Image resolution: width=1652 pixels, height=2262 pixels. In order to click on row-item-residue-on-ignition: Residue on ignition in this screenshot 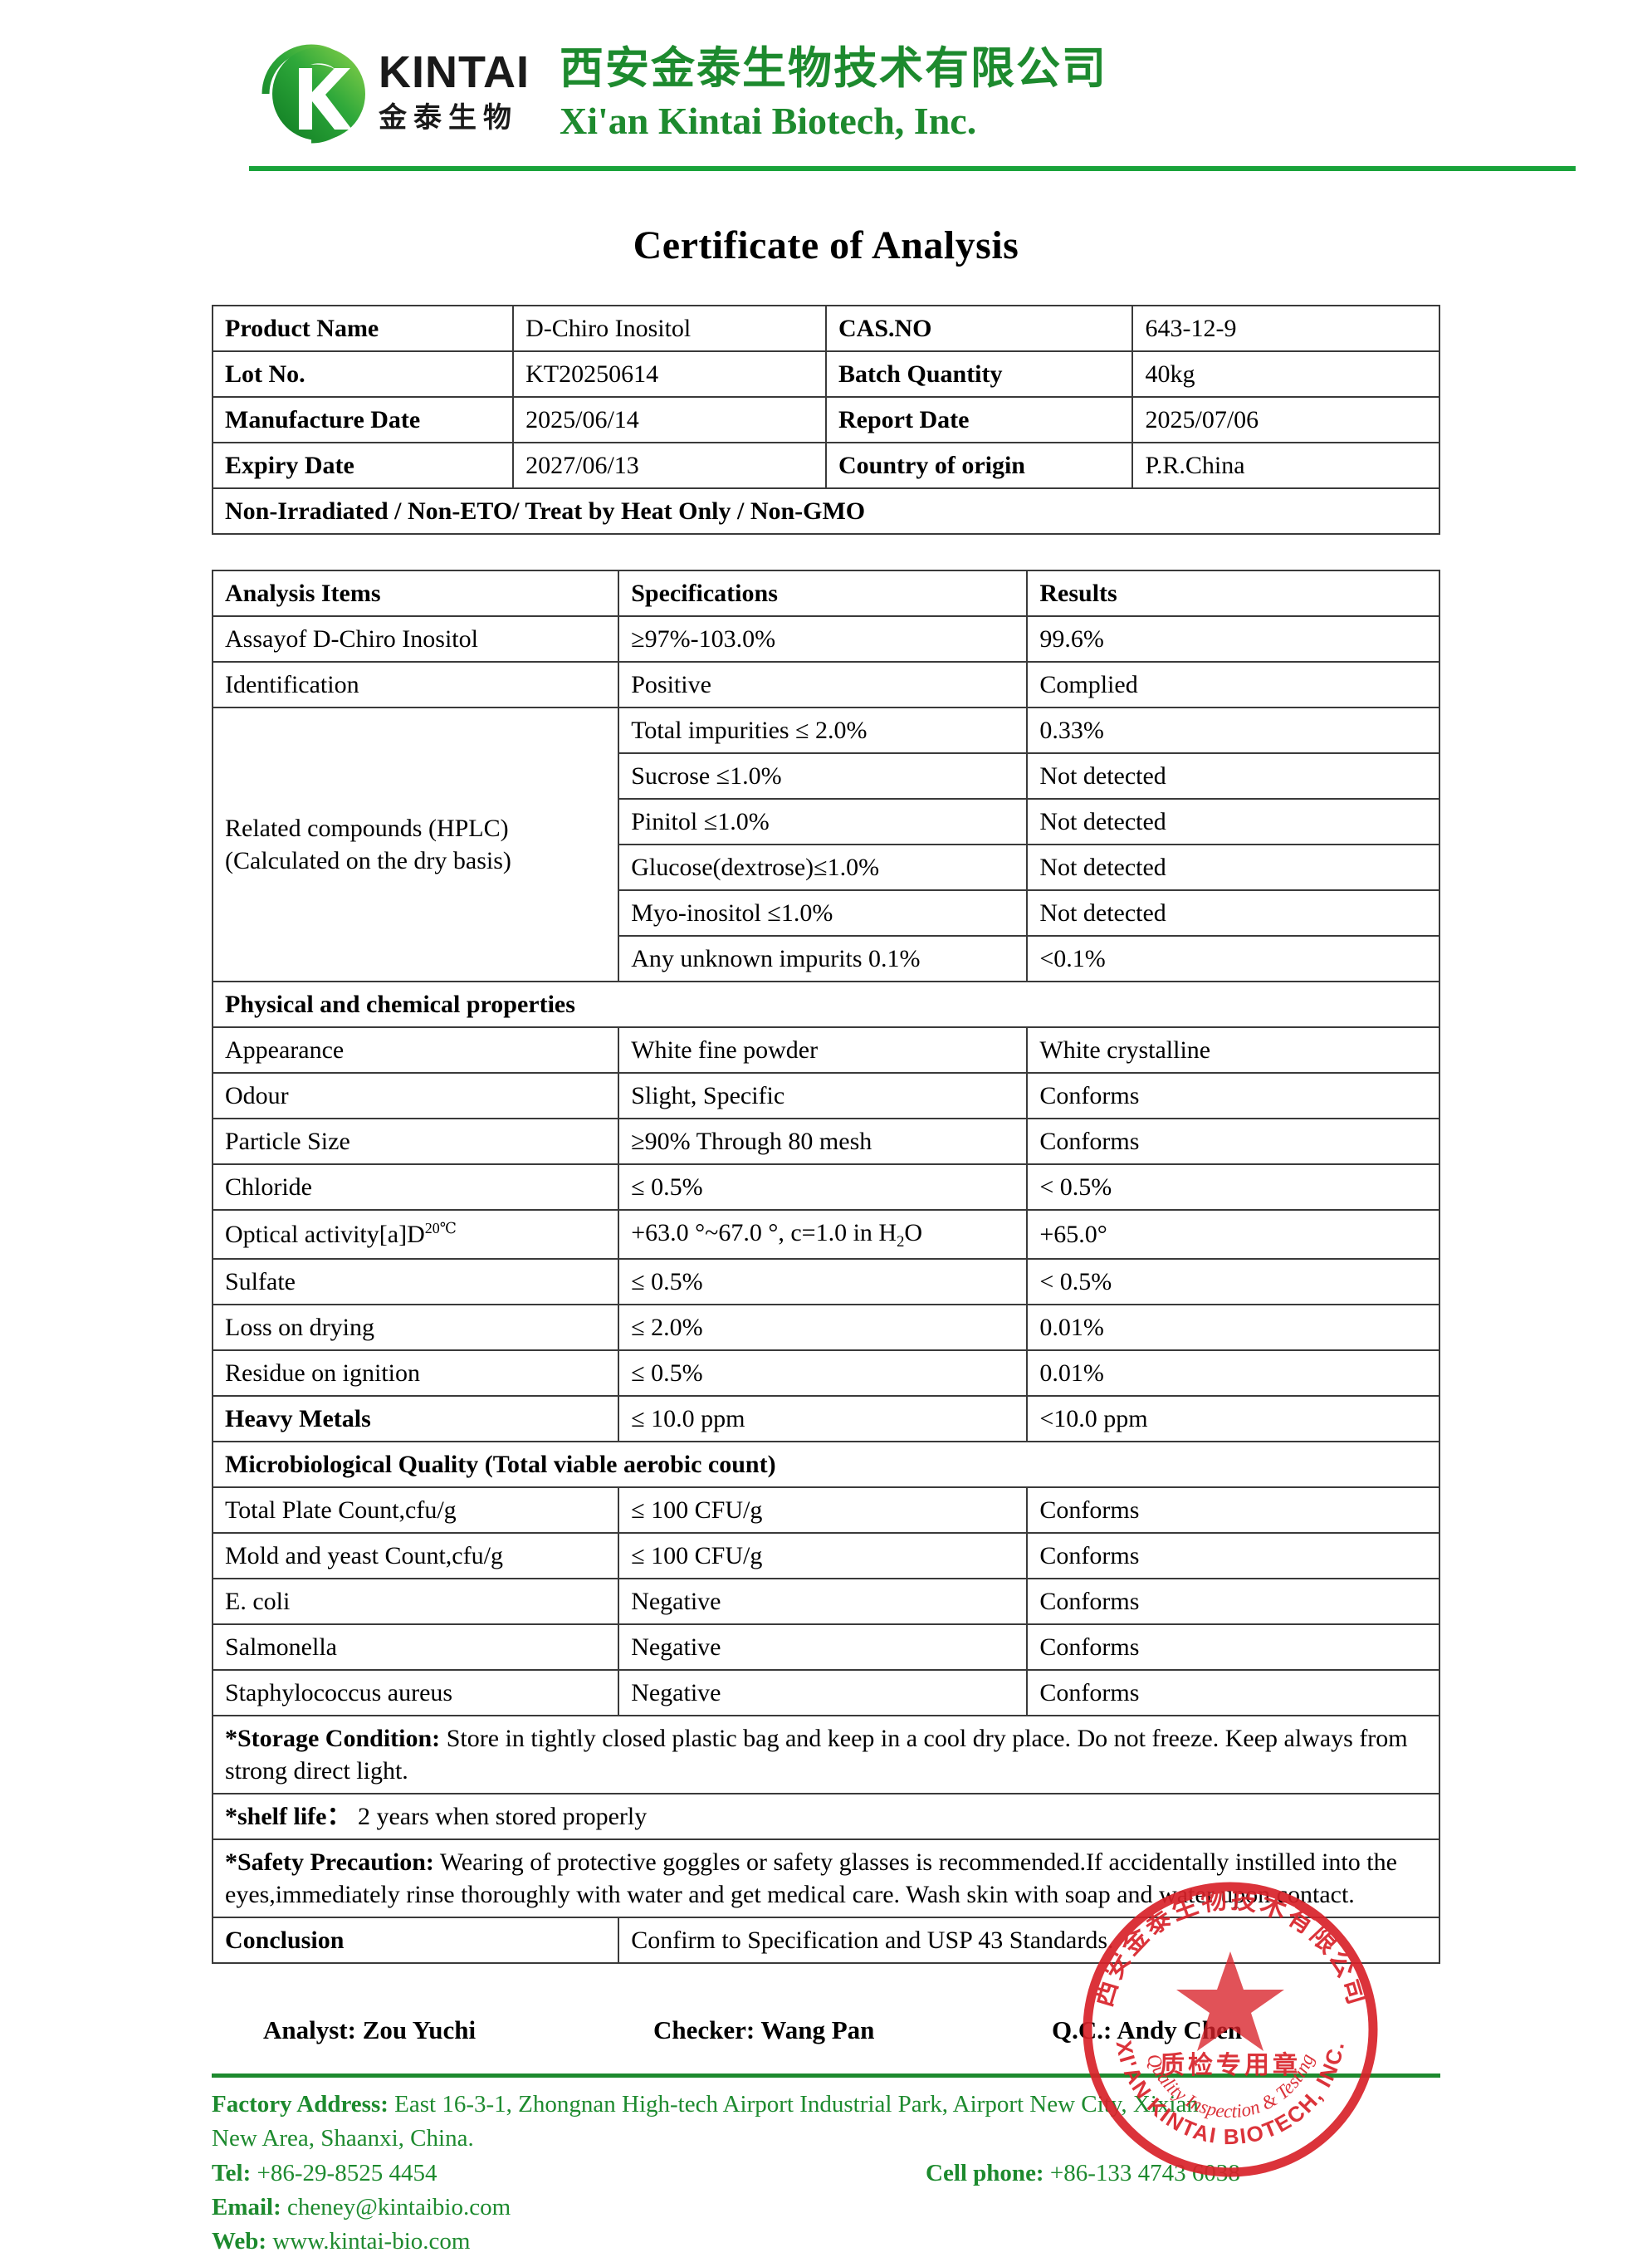, I will do `click(415, 1373)`.